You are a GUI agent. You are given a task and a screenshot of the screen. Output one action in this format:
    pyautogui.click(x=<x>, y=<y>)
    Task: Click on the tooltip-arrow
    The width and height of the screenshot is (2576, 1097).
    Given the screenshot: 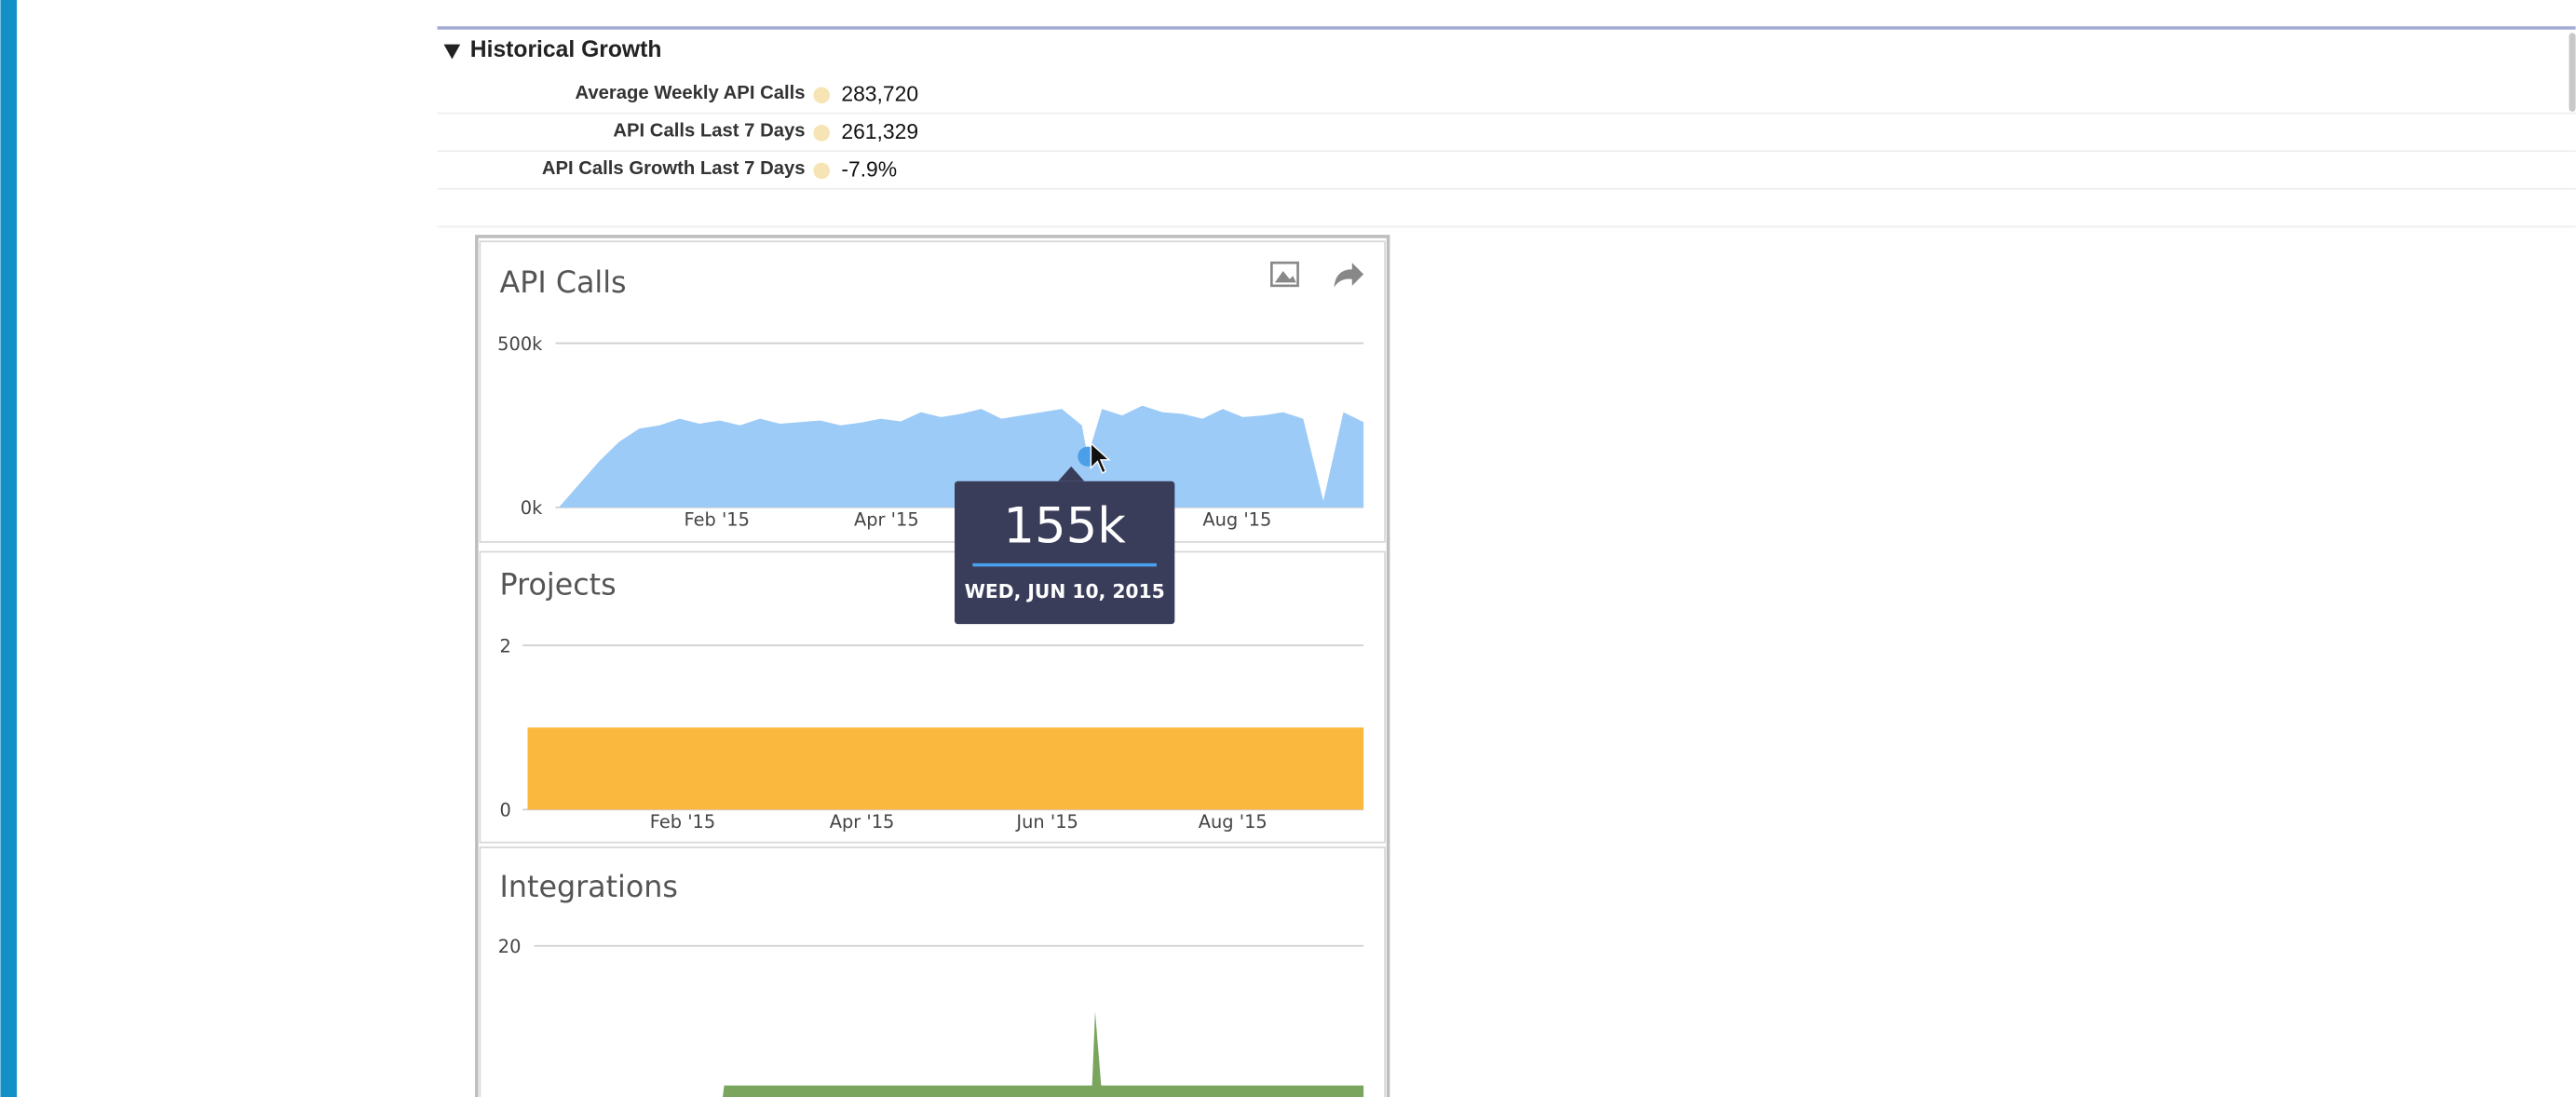 What is the action you would take?
    pyautogui.click(x=1071, y=473)
    